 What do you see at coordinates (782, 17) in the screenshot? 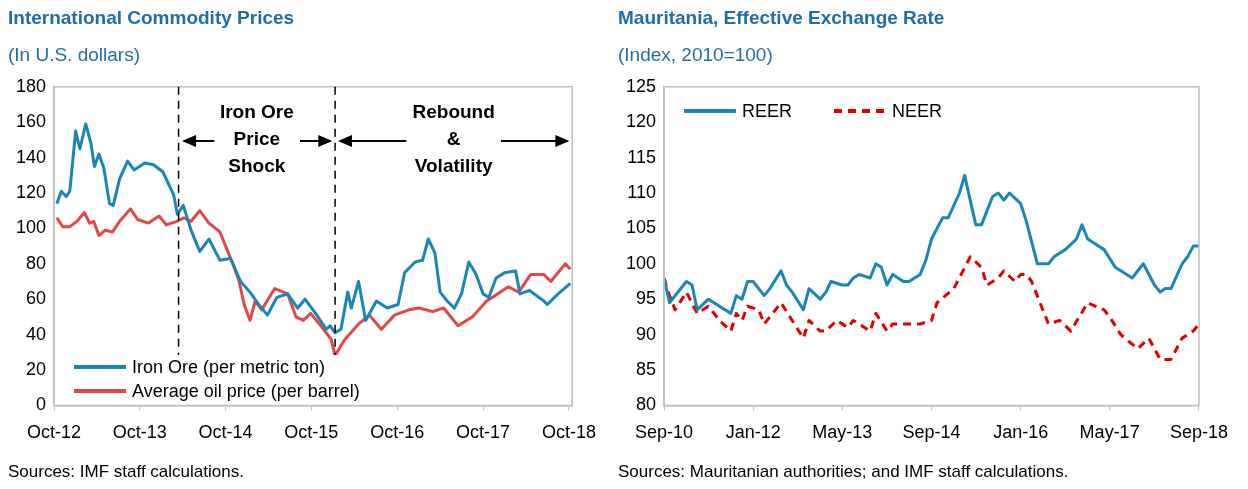
I see `chart-title: Mauritania, Effective Exchange Rate` at bounding box center [782, 17].